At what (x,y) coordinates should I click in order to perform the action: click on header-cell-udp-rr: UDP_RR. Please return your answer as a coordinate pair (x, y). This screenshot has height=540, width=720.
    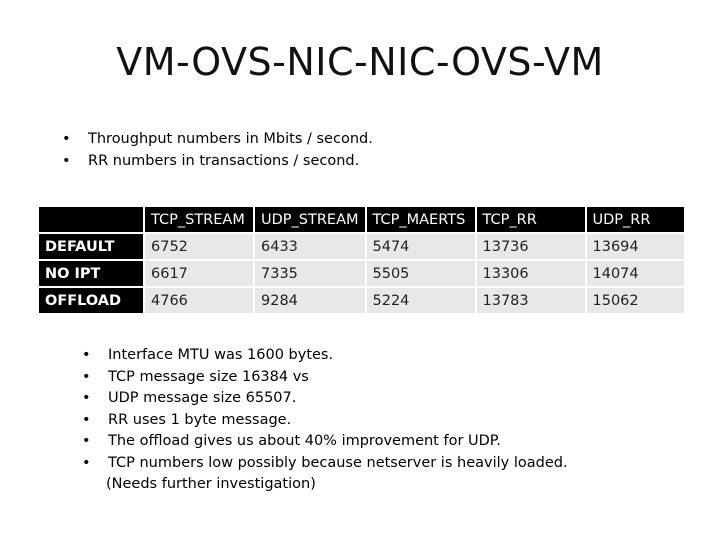
    Looking at the image, I should click on (635, 219).